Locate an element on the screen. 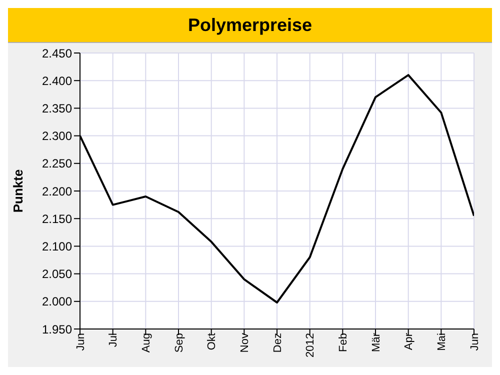 The image size is (500, 375). x-tick-label: Okt is located at coordinates (212, 341).